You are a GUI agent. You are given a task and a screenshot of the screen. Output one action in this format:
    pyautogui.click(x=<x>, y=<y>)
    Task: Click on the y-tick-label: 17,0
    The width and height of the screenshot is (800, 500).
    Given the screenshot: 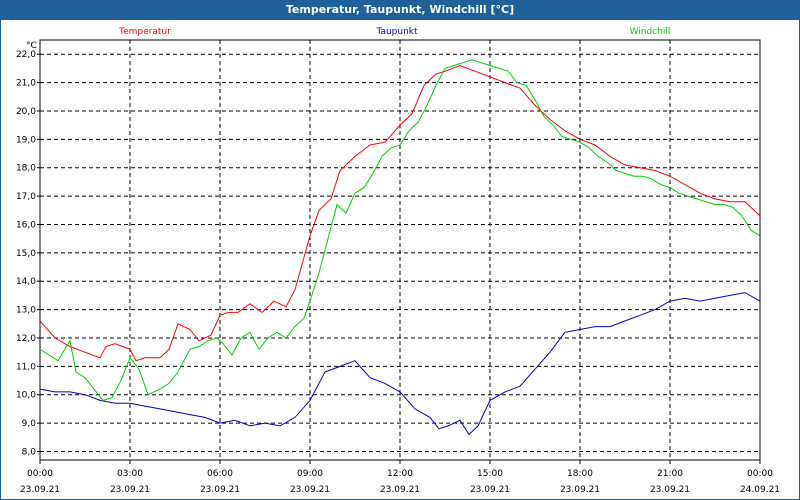 What is the action you would take?
    pyautogui.click(x=26, y=197)
    